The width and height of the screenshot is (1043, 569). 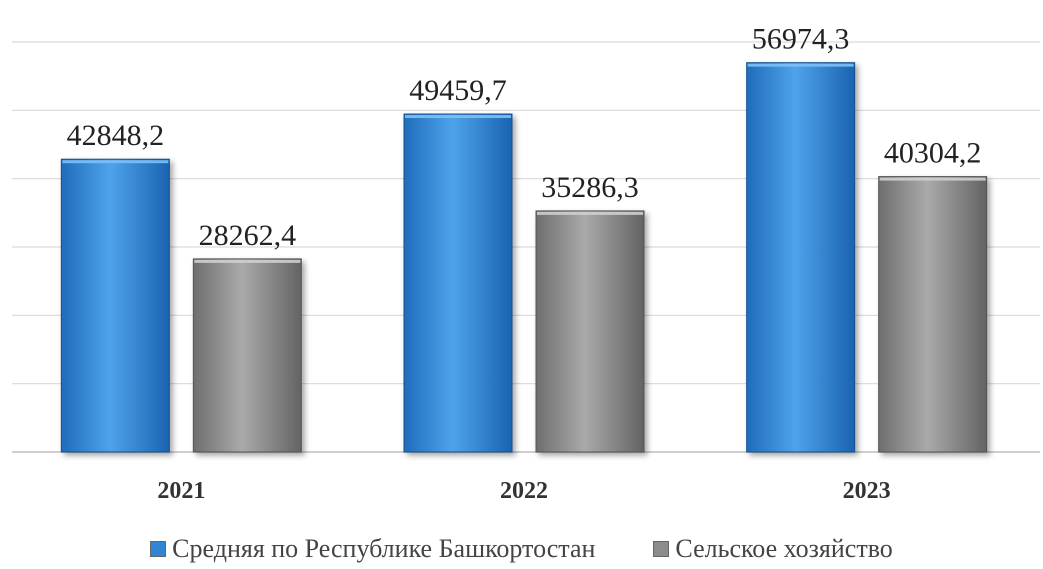 I want to click on legend-item-series-1: Средняя по Республике Башкортостан, so click(x=372, y=549).